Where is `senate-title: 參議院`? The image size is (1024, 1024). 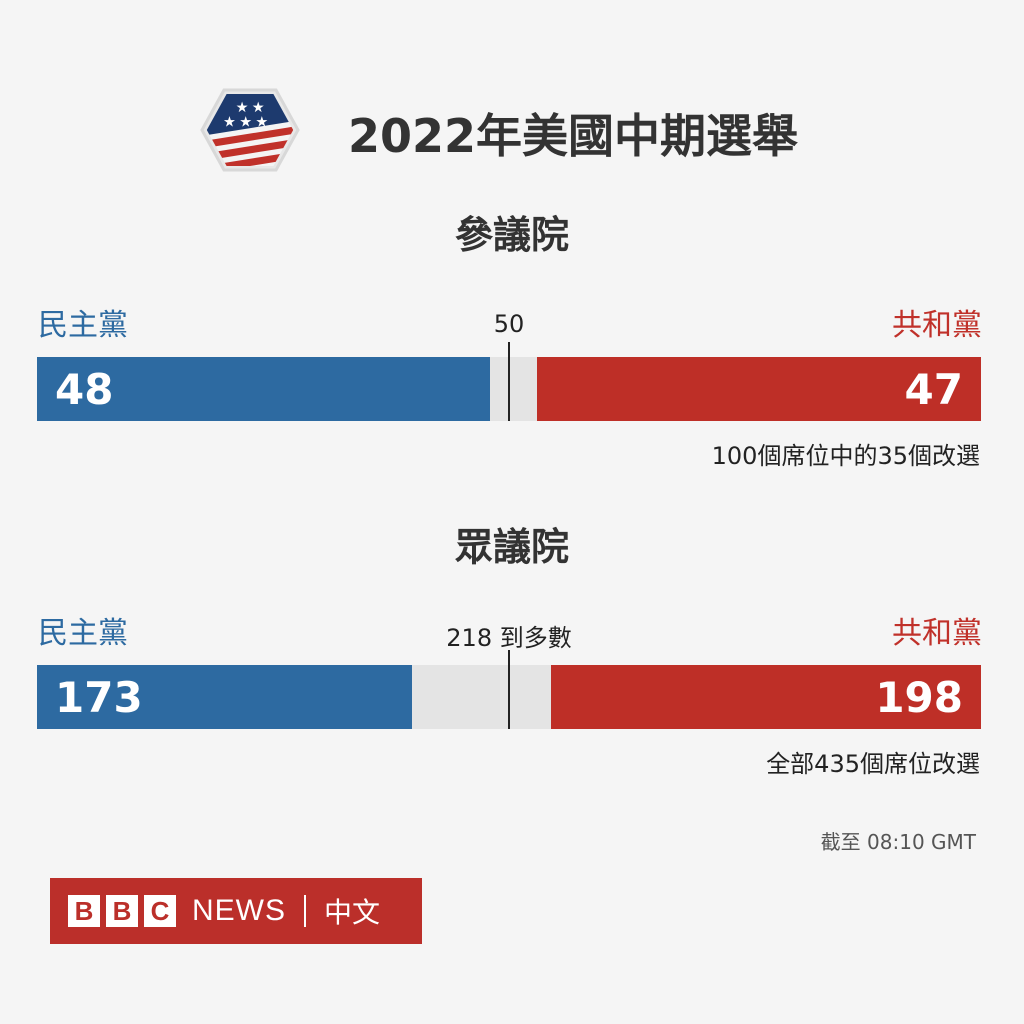
senate-title: 參議院 is located at coordinates (511, 235).